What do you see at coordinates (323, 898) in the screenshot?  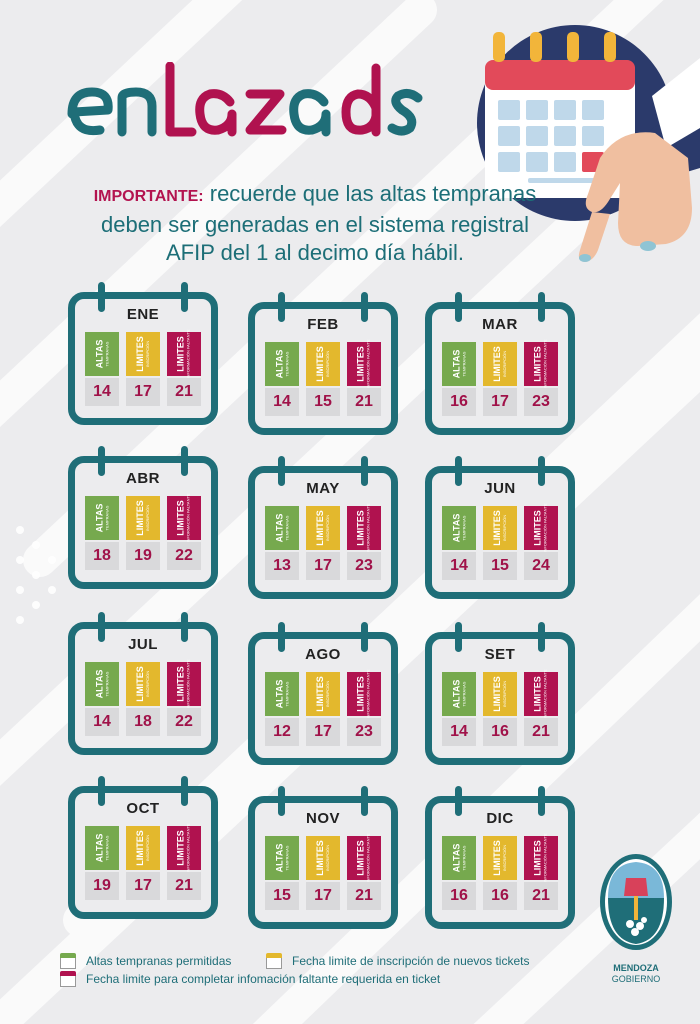 I see `date-numbers: 15 17 21` at bounding box center [323, 898].